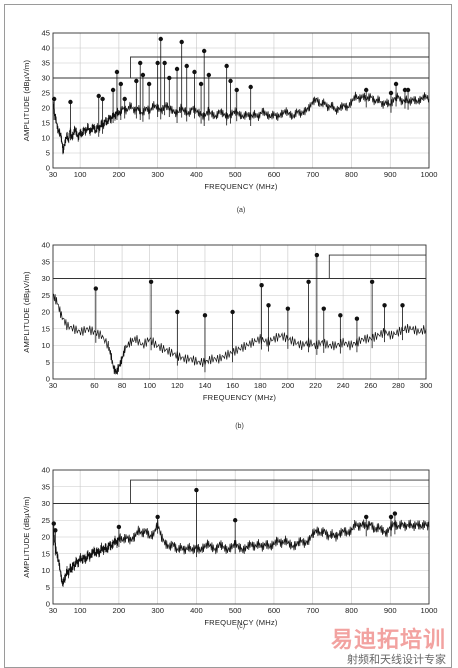 This screenshot has height=668, width=458. What do you see at coordinates (315, 385) in the screenshot?
I see `x-tick-label: 220` at bounding box center [315, 385].